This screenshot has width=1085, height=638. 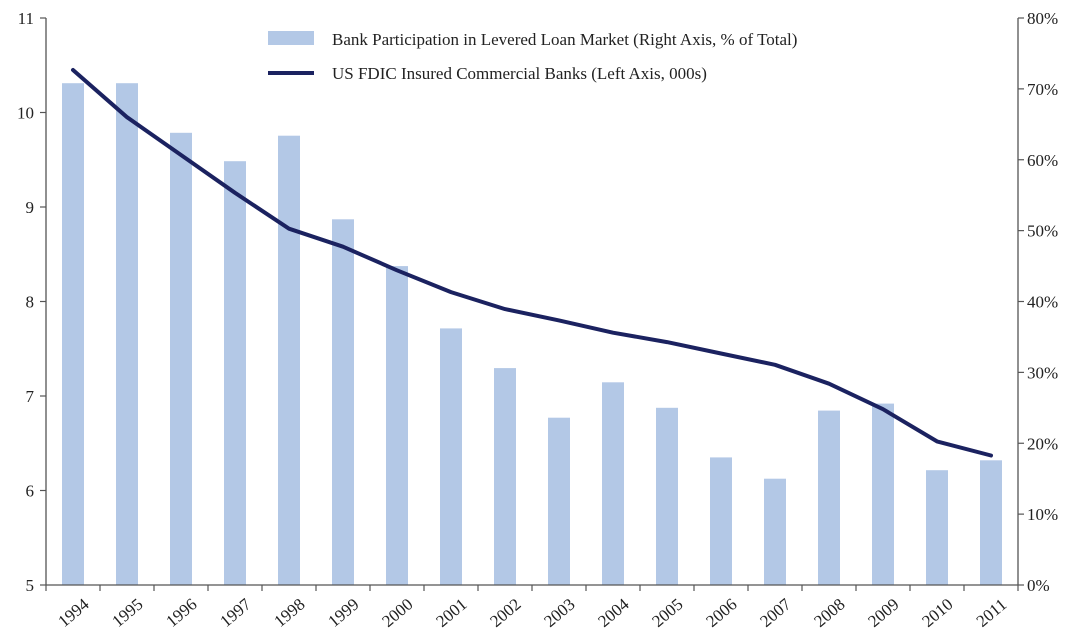 I want to click on x-tick-label-2001: 2001, so click(x=451, y=613).